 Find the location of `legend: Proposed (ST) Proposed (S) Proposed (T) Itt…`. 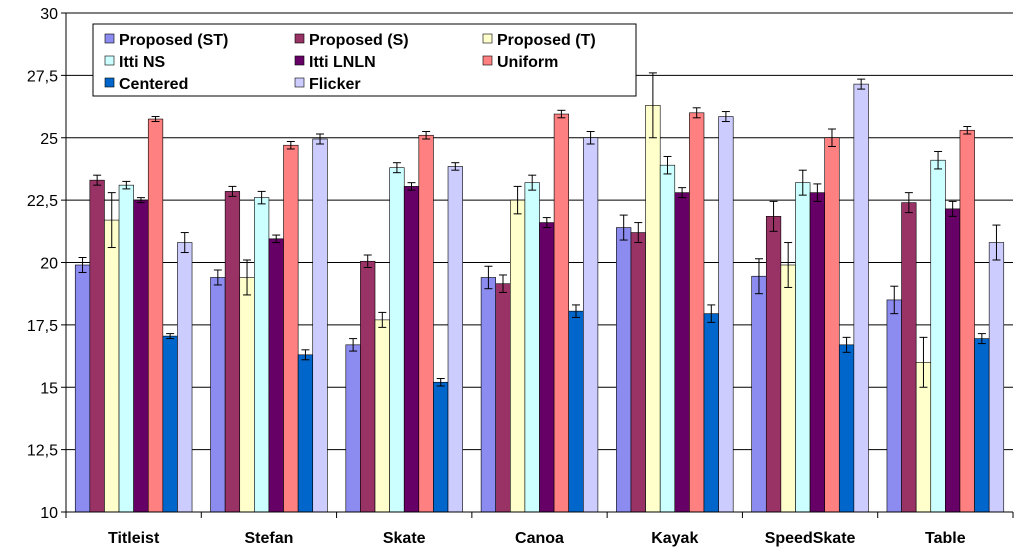

legend: Proposed (ST) Proposed (S) Proposed (T) Itt… is located at coordinates (364, 60).